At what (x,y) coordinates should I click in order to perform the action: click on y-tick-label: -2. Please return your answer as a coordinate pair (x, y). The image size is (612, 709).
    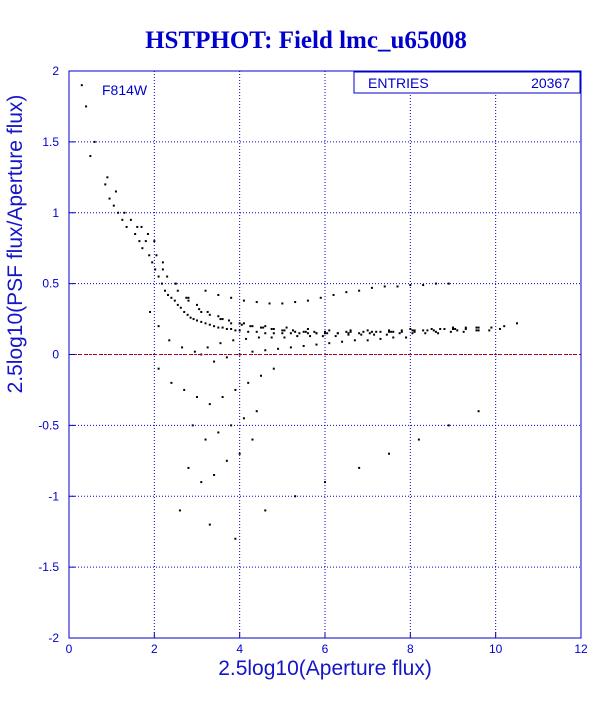
    Looking at the image, I should click on (53, 638).